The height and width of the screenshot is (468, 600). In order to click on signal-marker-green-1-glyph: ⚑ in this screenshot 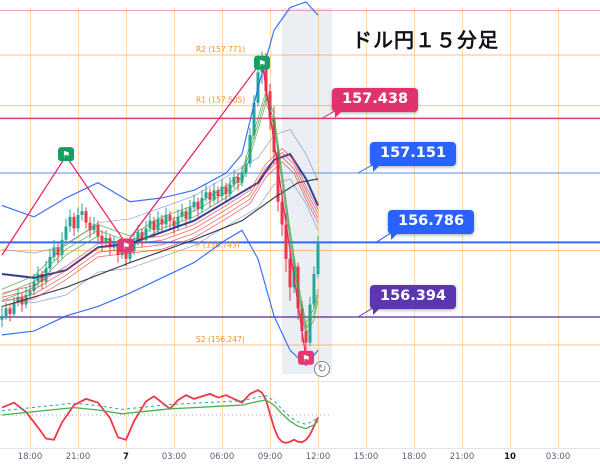, I will do `click(66, 156)`.